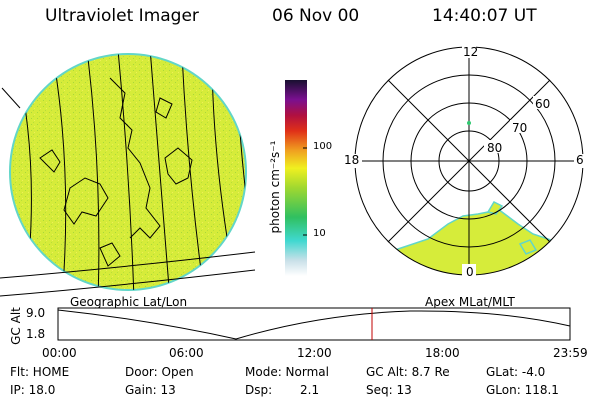 This screenshot has height=400, width=600. What do you see at coordinates (275, 187) in the screenshot?
I see `colorbar-label: photon cm⁻²s⁻¹` at bounding box center [275, 187].